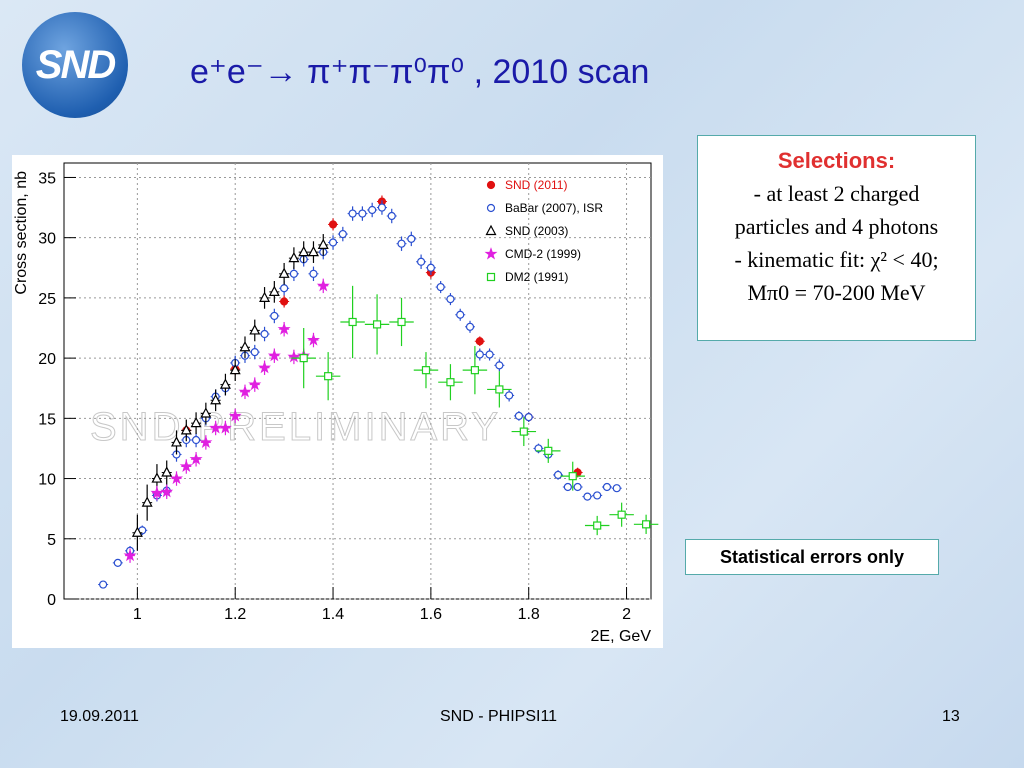 The image size is (1024, 768). Describe the element at coordinates (47, 480) in the screenshot. I see `y-tick-label: 10` at that location.